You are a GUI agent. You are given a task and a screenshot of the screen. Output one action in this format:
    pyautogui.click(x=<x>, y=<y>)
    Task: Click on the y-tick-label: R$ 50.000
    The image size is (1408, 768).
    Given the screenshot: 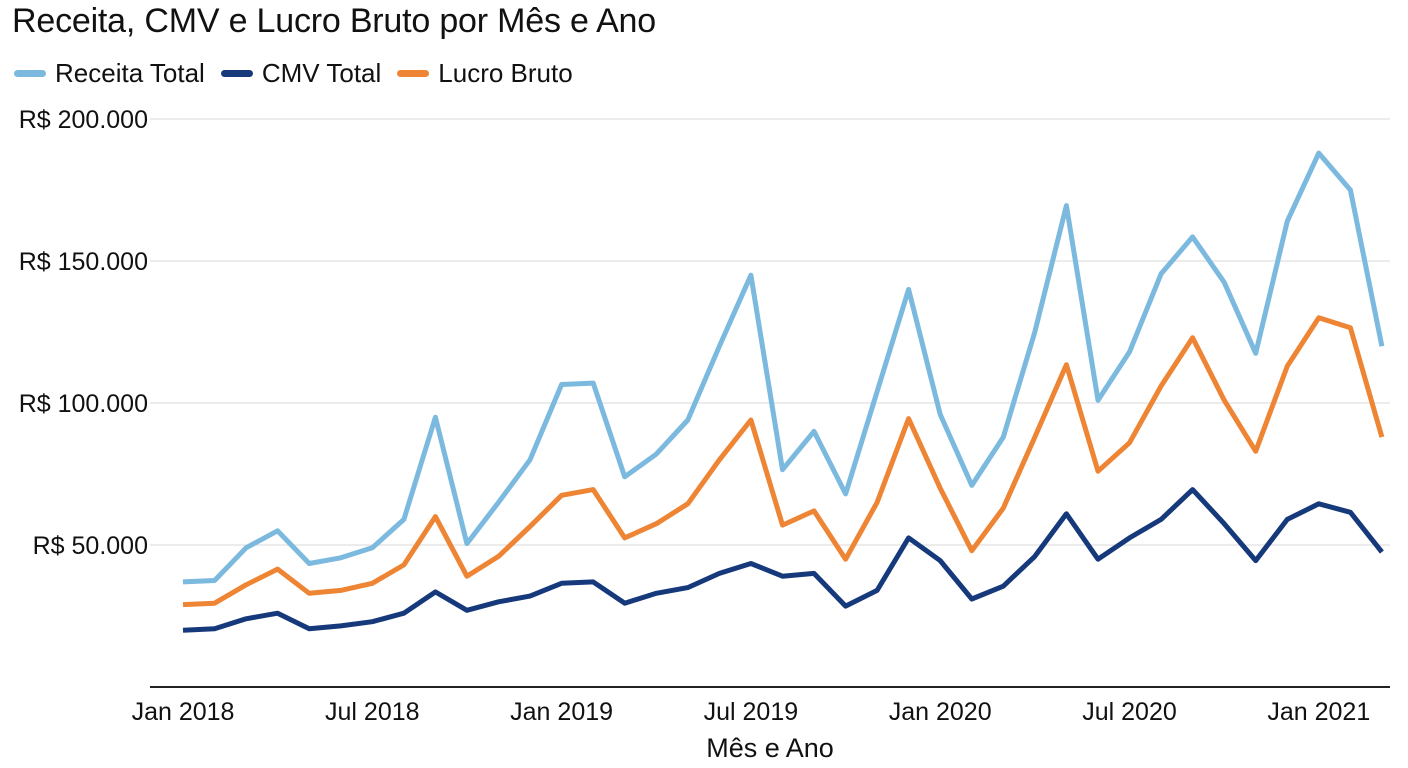 What is the action you would take?
    pyautogui.click(x=90, y=546)
    